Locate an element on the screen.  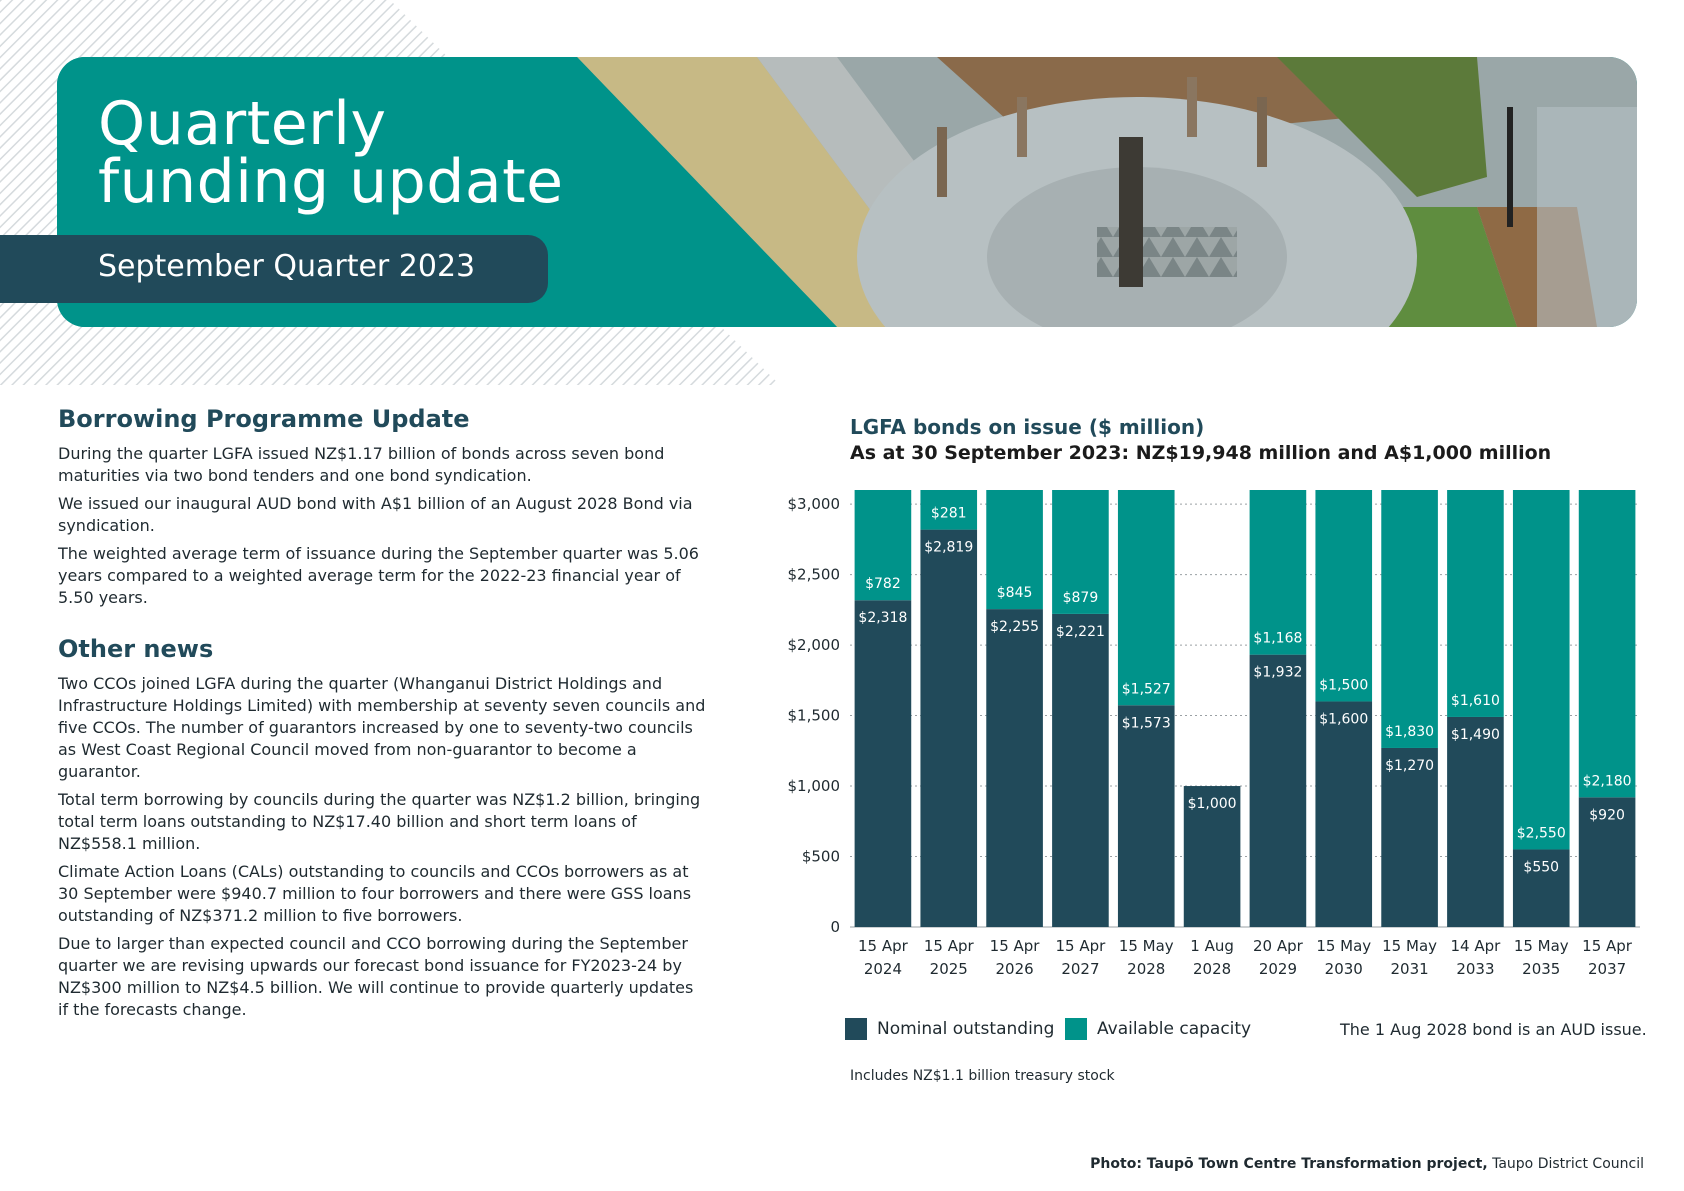
data-label-capacity: $2,550 is located at coordinates (1541, 833).